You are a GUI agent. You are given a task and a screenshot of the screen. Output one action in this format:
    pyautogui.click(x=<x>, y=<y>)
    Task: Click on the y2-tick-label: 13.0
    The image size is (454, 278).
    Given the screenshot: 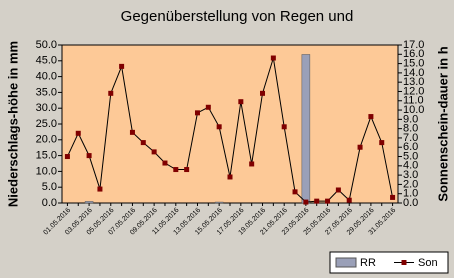 What is the action you would take?
    pyautogui.click(x=413, y=82)
    